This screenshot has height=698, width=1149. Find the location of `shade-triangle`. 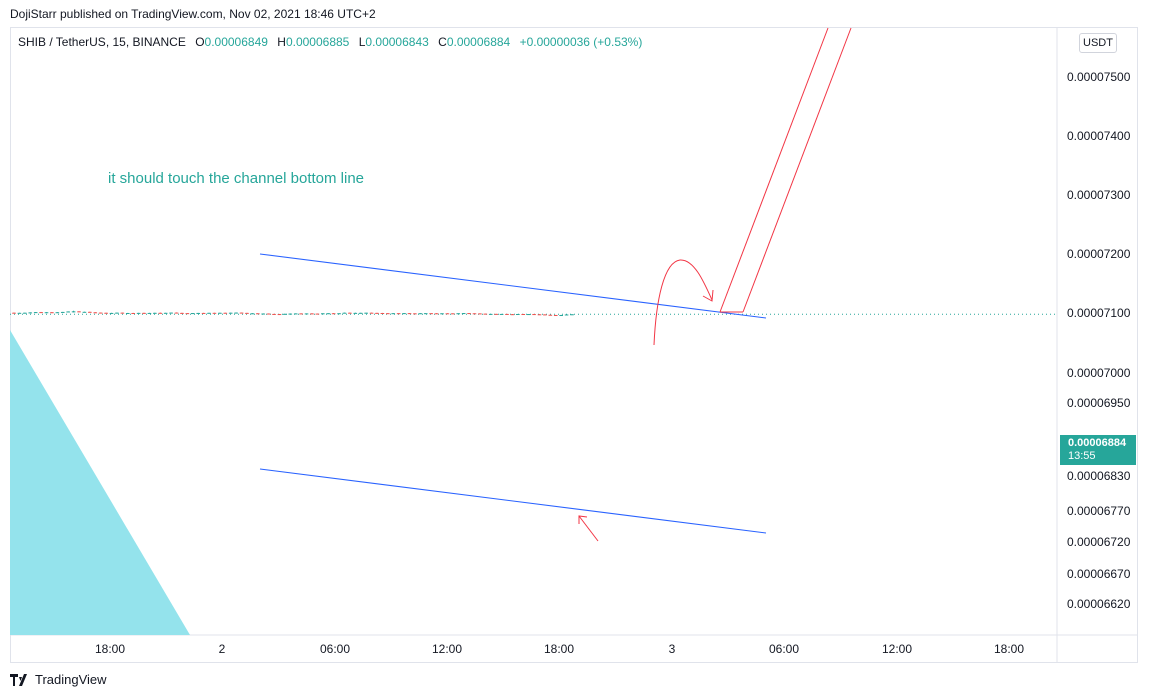

shade-triangle is located at coordinates (100, 482).